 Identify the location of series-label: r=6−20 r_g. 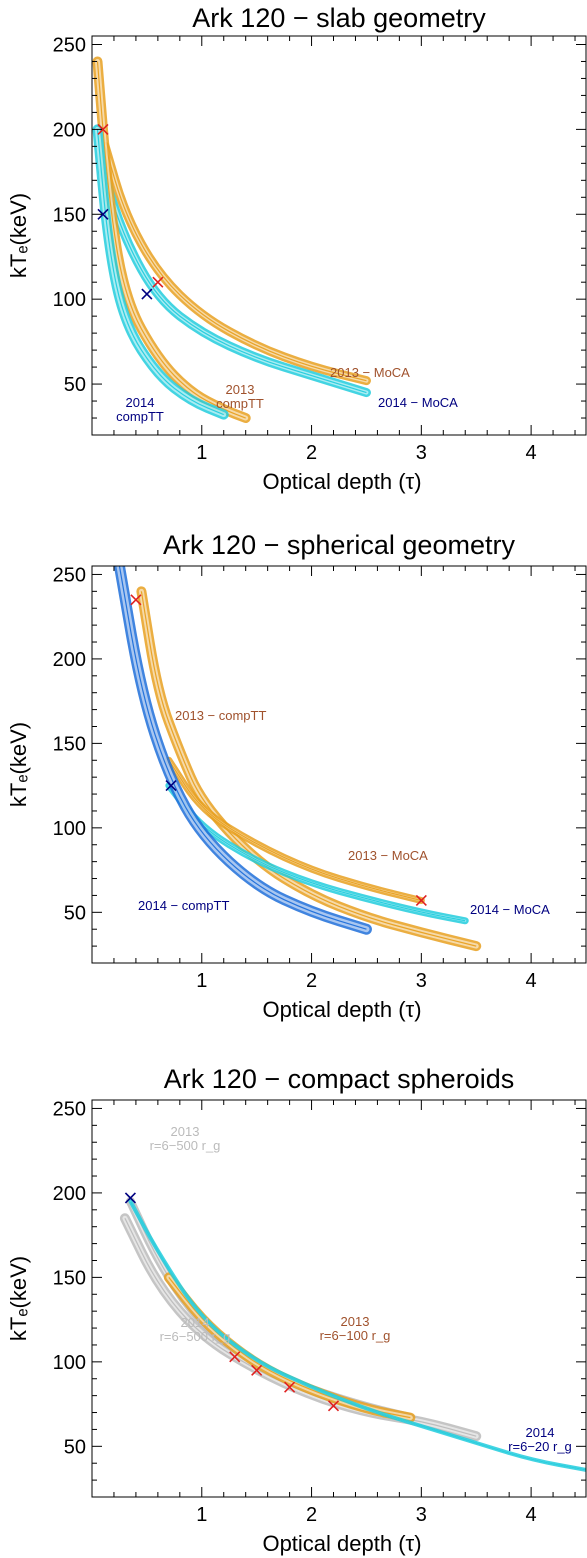
(540, 1446).